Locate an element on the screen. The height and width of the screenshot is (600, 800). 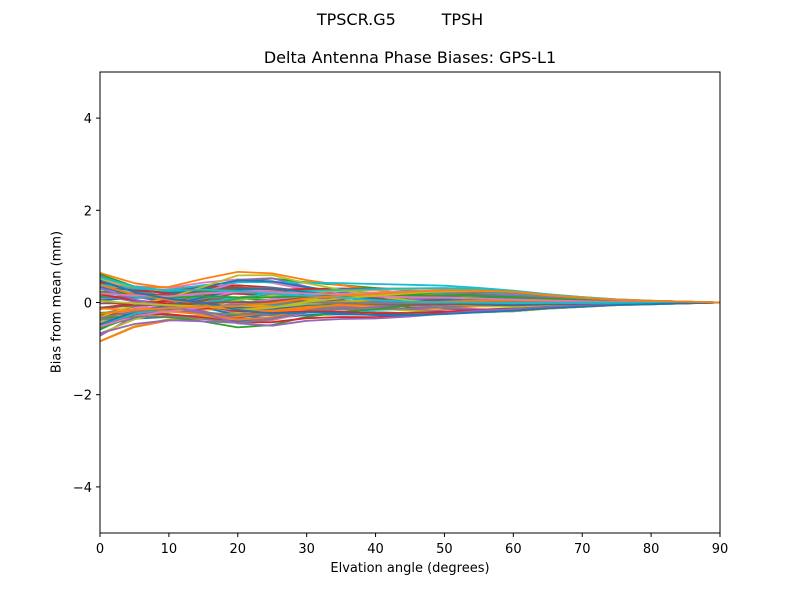
x-tick-label: 20 is located at coordinates (238, 549).